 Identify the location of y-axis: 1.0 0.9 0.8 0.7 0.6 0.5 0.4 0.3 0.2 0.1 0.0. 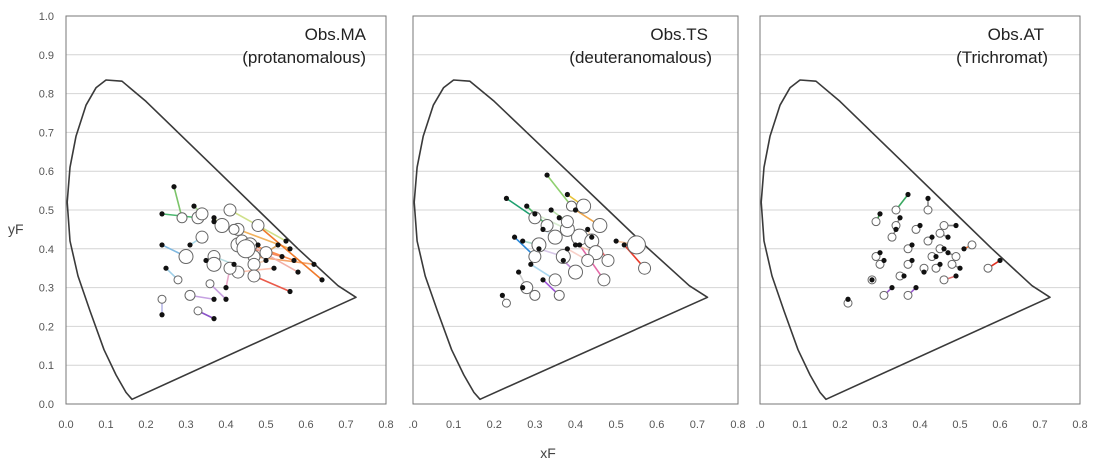
(46, 211).